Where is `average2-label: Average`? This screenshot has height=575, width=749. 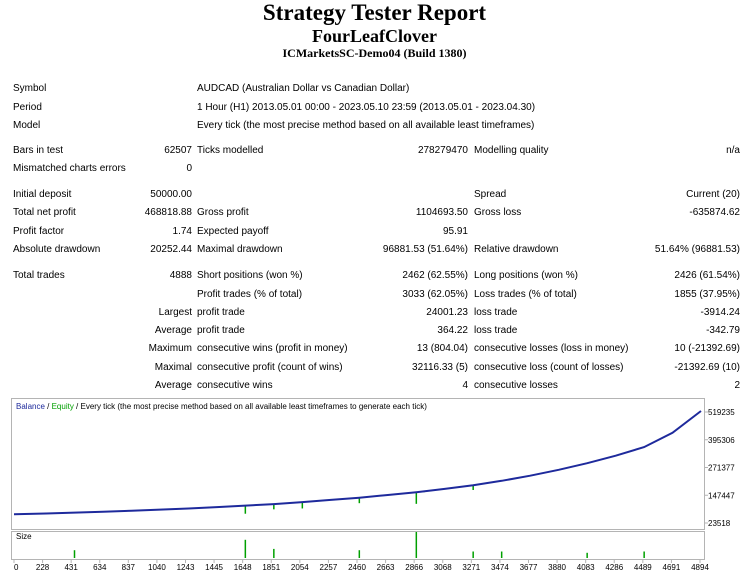
average2-label: Average is located at coordinates (173, 385).